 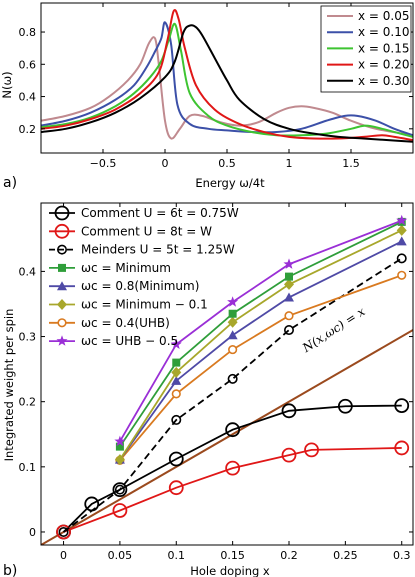 What do you see at coordinates (232, 555) in the screenshot?
I see `panel-b-x-tick-label: 0.15` at bounding box center [232, 555].